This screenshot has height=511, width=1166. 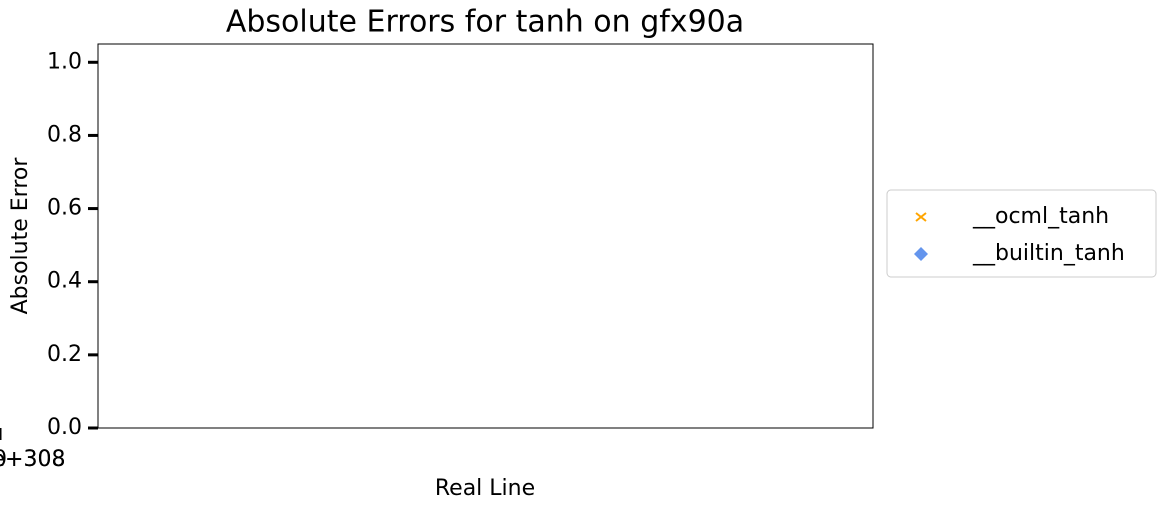 I want to click on legend: __ocml_tanh __builtin_tanh, so click(x=1021, y=233).